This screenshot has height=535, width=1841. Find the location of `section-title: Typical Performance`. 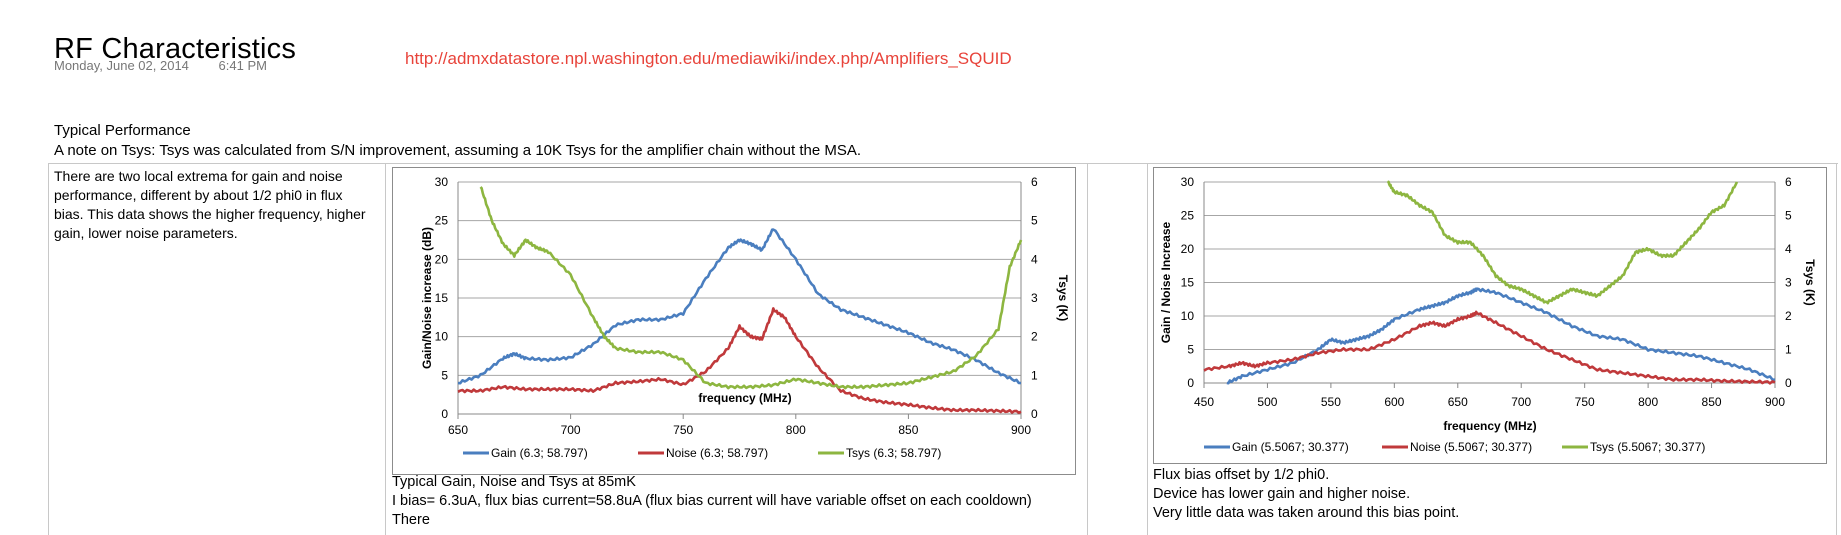

section-title: Typical Performance is located at coordinates (122, 130).